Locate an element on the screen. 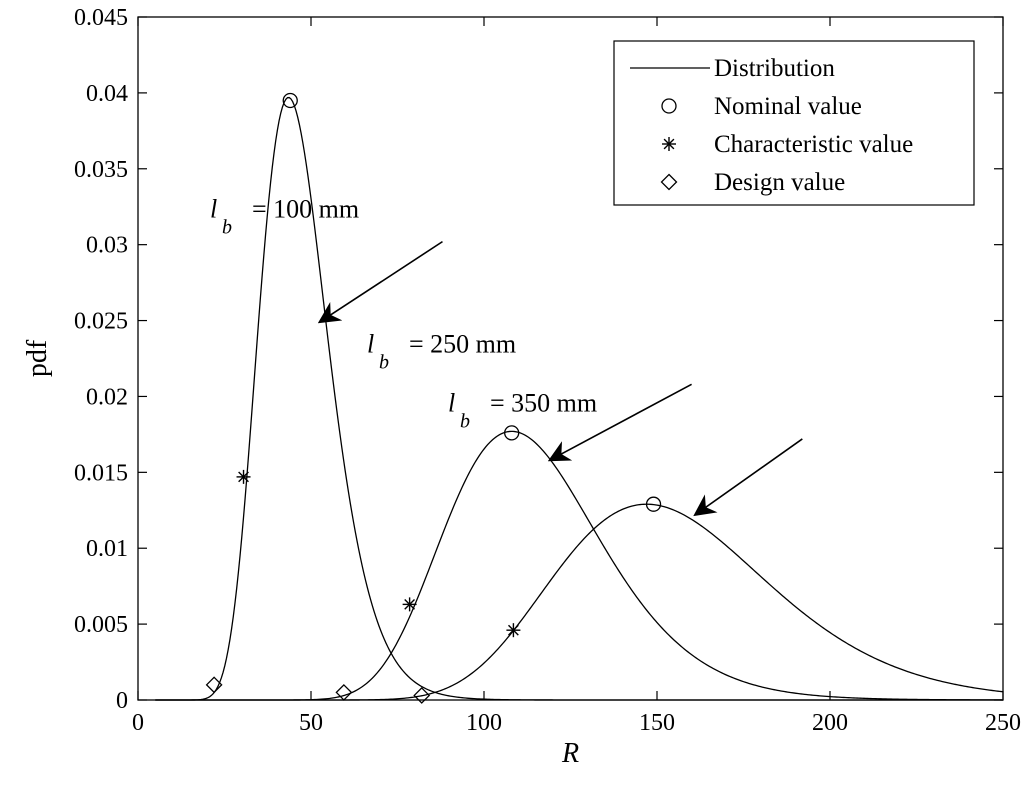 The width and height of the screenshot is (1032, 791). y-tick-label: 0.03 is located at coordinates (107, 246).